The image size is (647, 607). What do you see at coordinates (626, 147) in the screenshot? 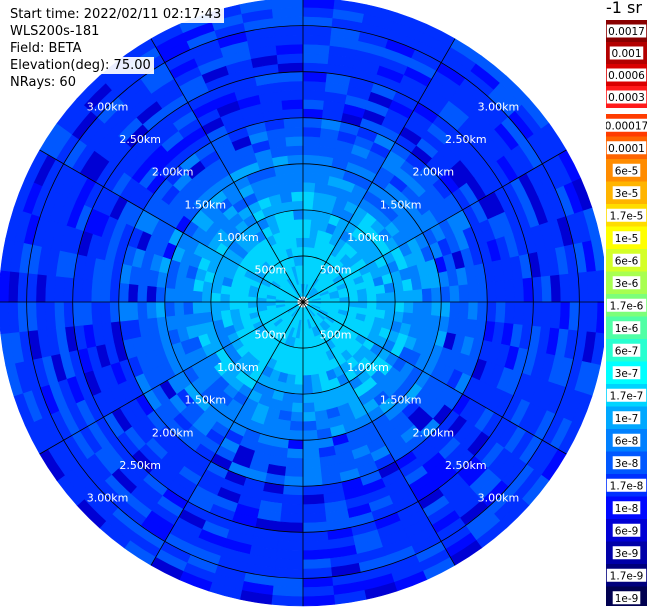
I see `colorbar-level-main-1: 0.0001` at bounding box center [626, 147].